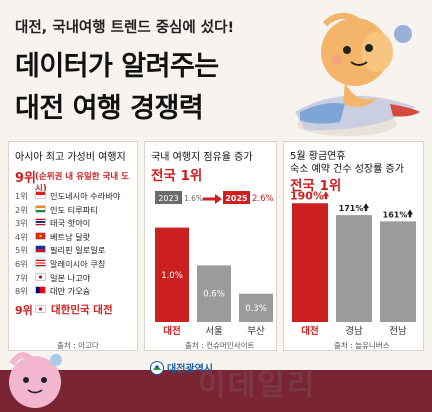 The width and height of the screenshot is (432, 412). What do you see at coordinates (362, 345) in the screenshot?
I see `panel3-source: 출처 : 놀유니버스` at bounding box center [362, 345].